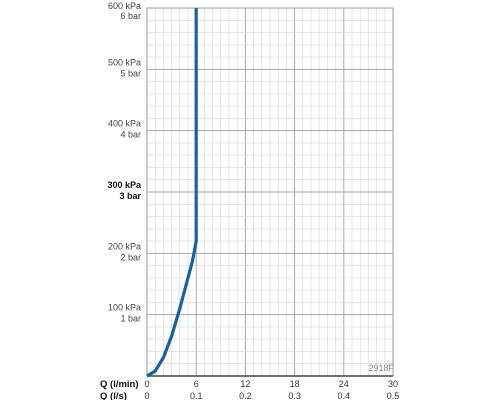 This screenshot has width=500, height=405. Describe the element at coordinates (196, 395) in the screenshot. I see `x-tick-label-ls: 0.1` at that location.